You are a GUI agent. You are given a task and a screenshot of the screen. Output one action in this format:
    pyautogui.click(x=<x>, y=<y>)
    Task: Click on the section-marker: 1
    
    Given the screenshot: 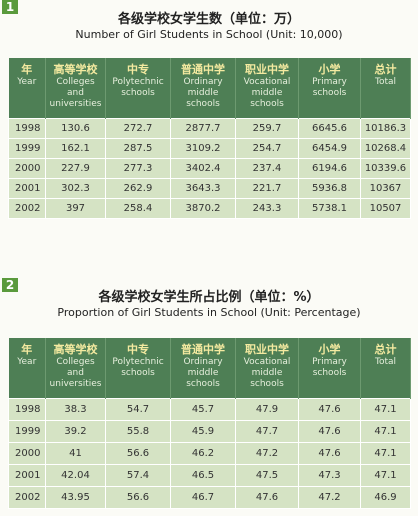 What is the action you would take?
    pyautogui.click(x=10, y=7)
    